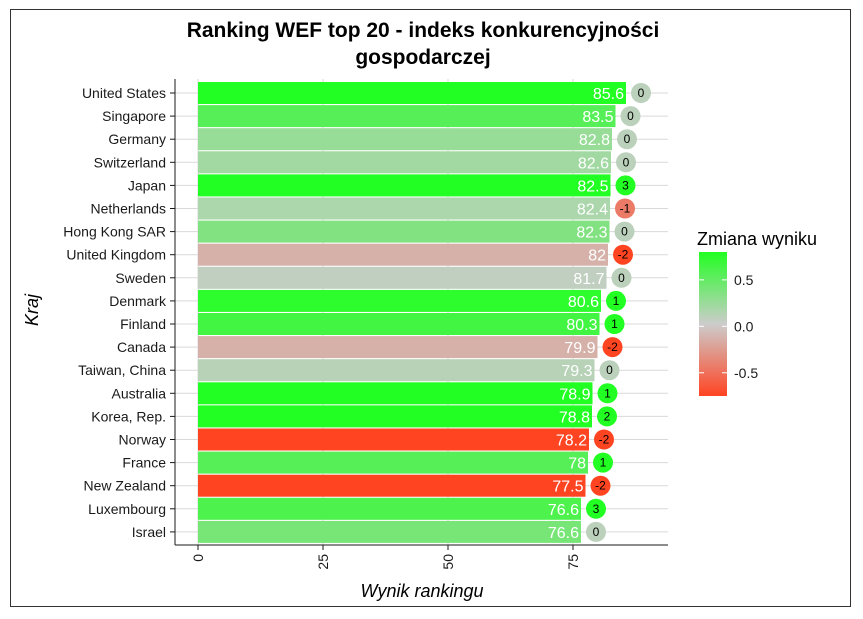  What do you see at coordinates (134, 116) in the screenshot?
I see `y-tick-label: Singapore` at bounding box center [134, 116].